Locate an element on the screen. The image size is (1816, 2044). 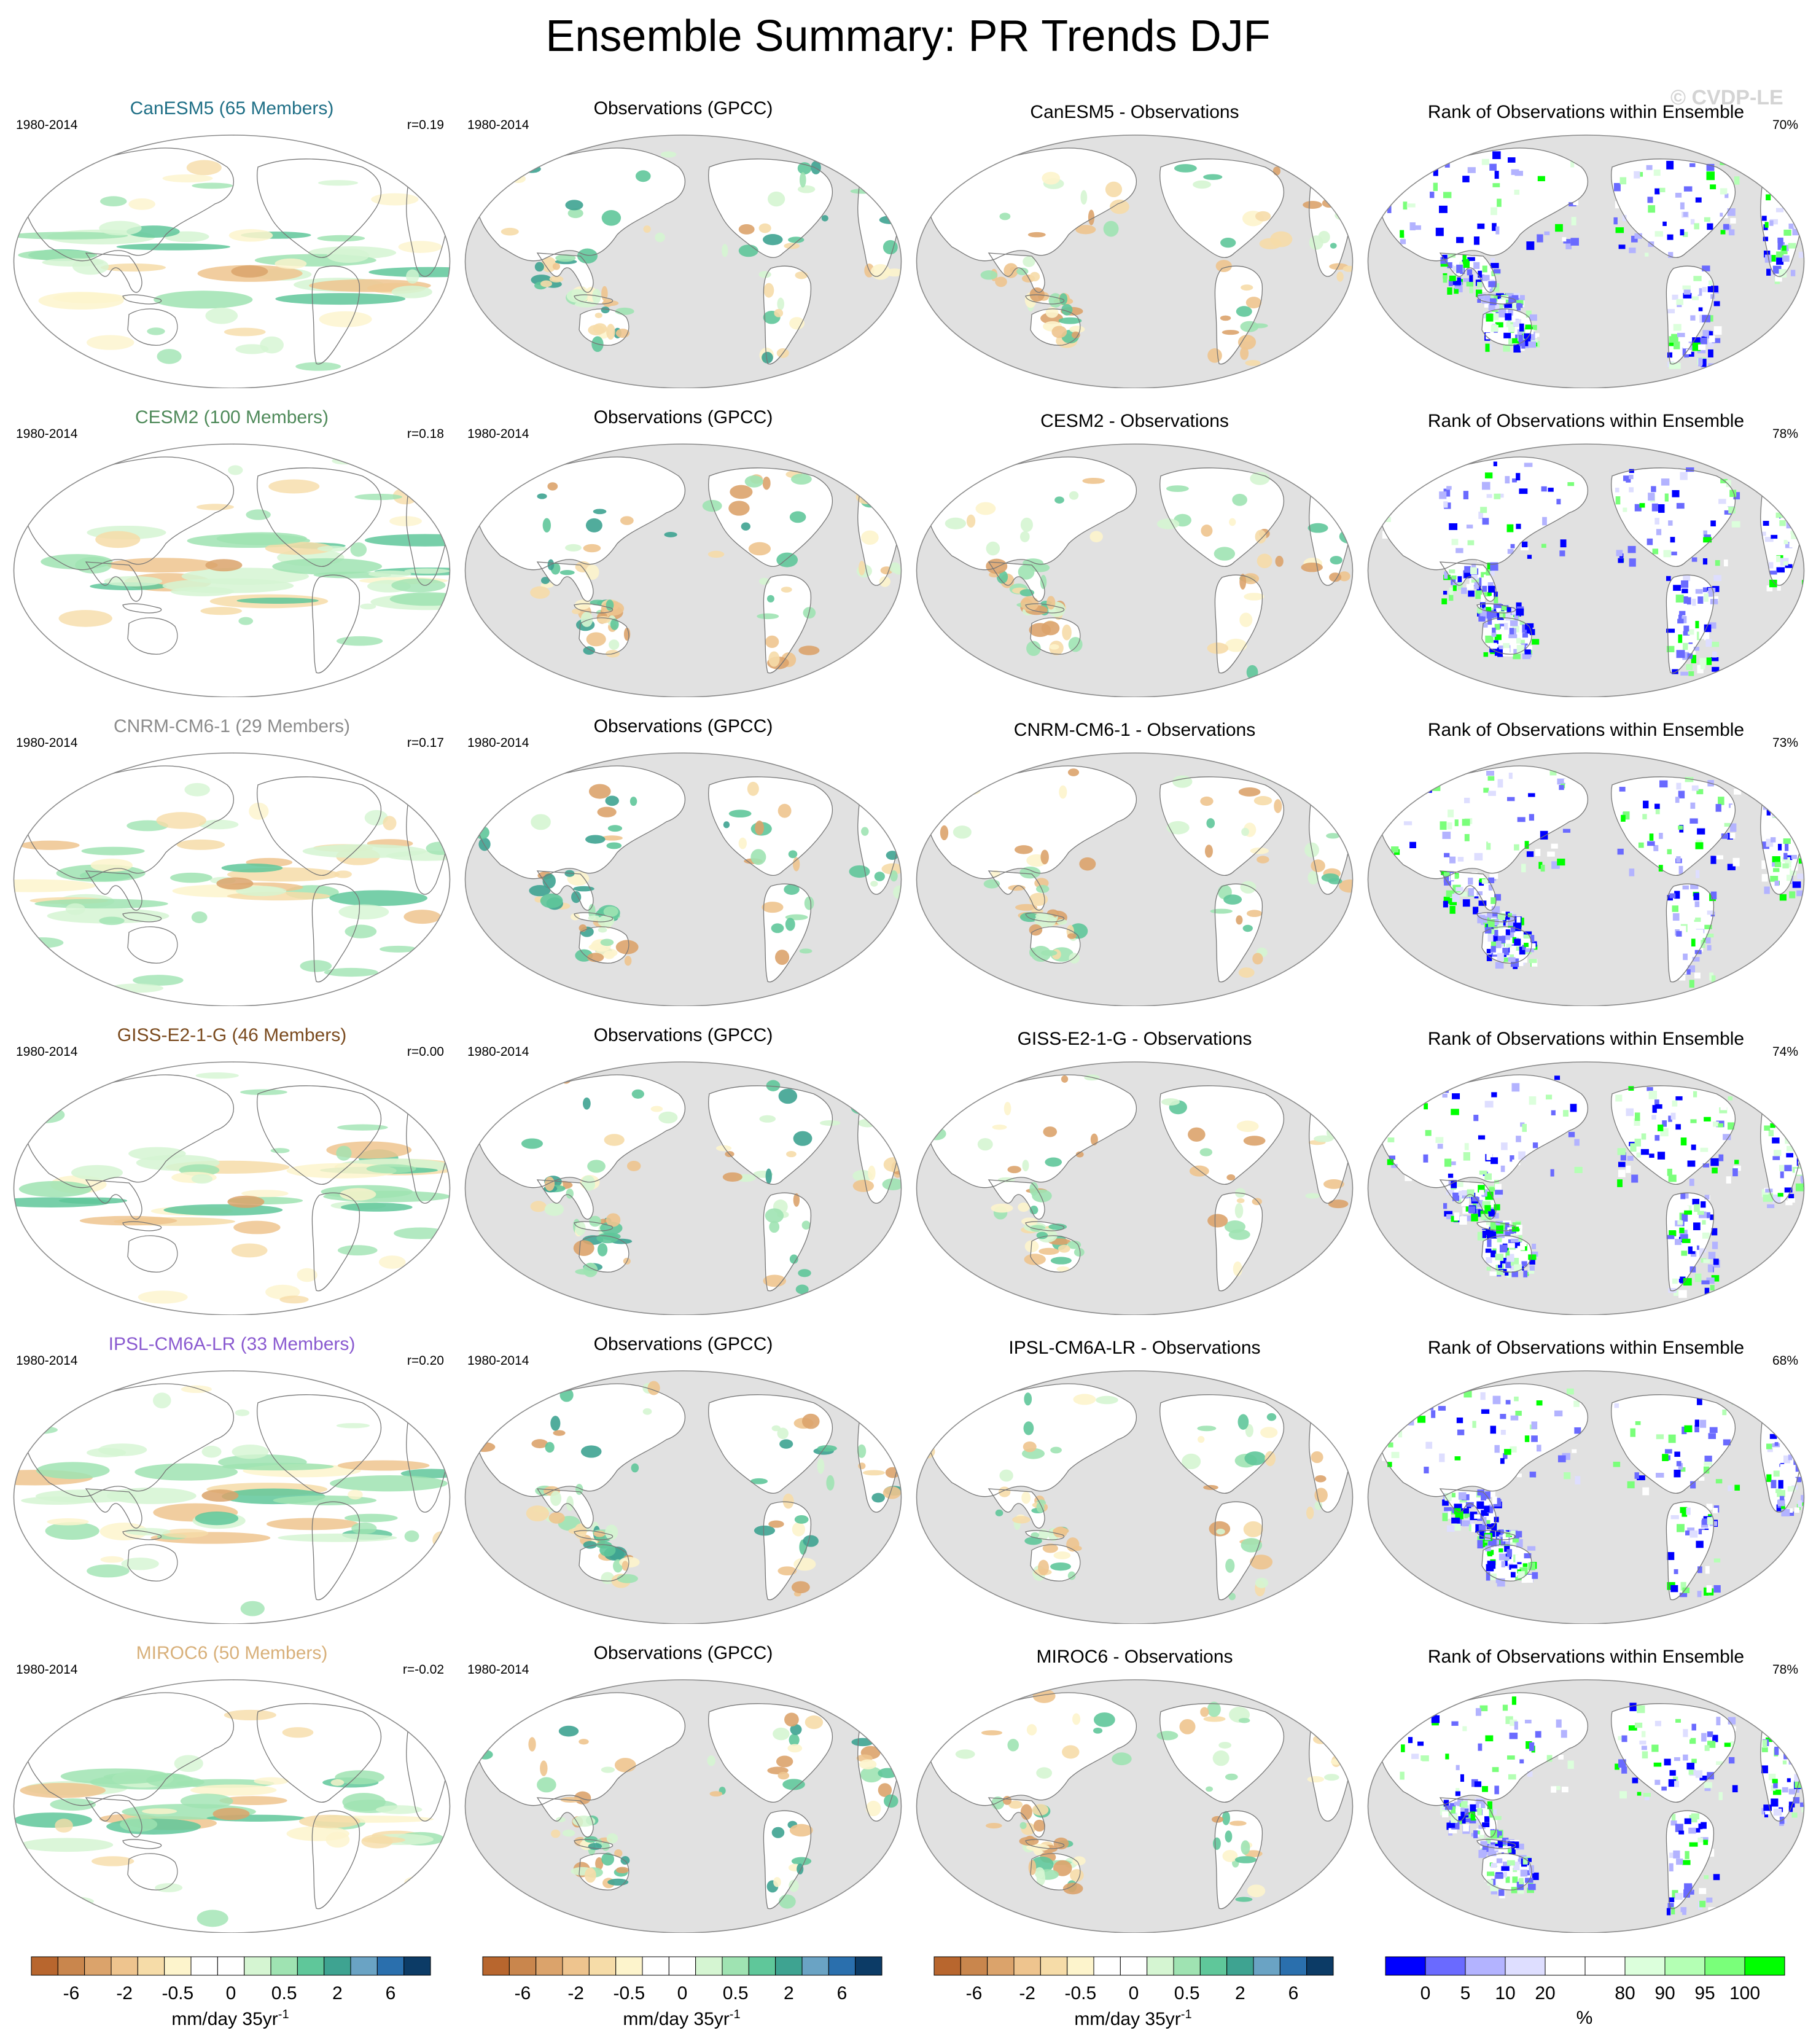
pattern-correlation: r=0.19 is located at coordinates (425, 125).